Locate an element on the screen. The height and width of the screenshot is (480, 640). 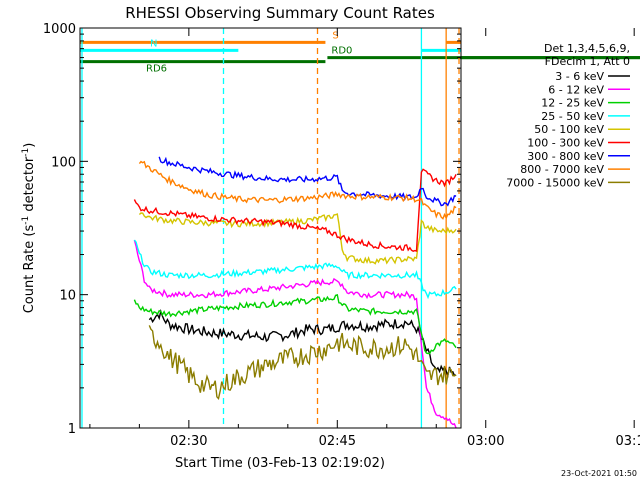
series-line-800-7000-kev is located at coordinates (297, 190).